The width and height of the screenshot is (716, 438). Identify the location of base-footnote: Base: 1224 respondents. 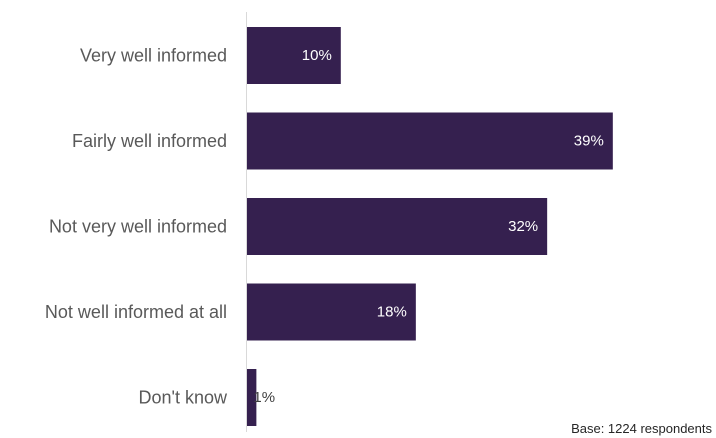
(641, 428).